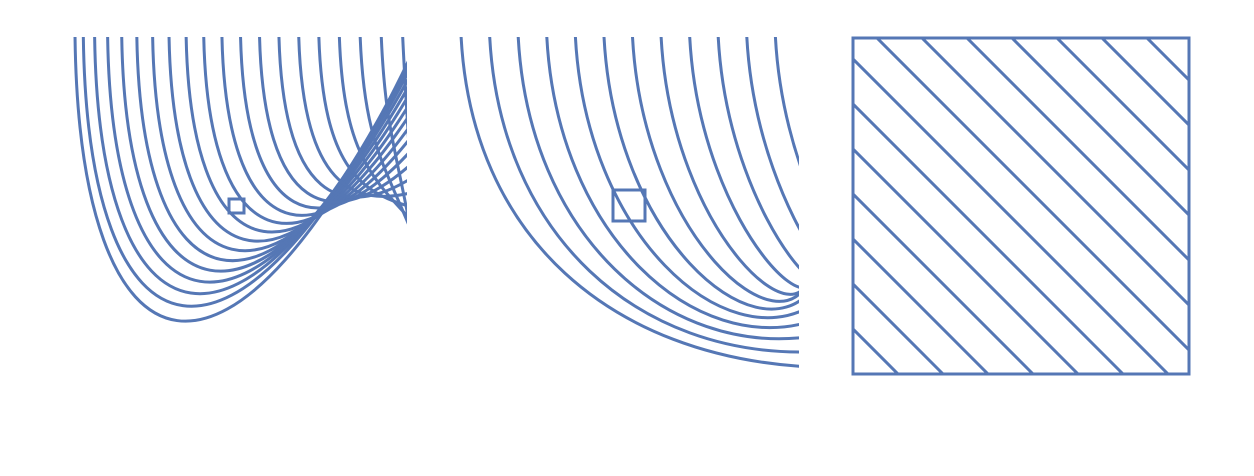 This screenshot has width=1254, height=476. Describe the element at coordinates (236, 206) in the screenshot. I see `panel-1-zoom-box` at that location.